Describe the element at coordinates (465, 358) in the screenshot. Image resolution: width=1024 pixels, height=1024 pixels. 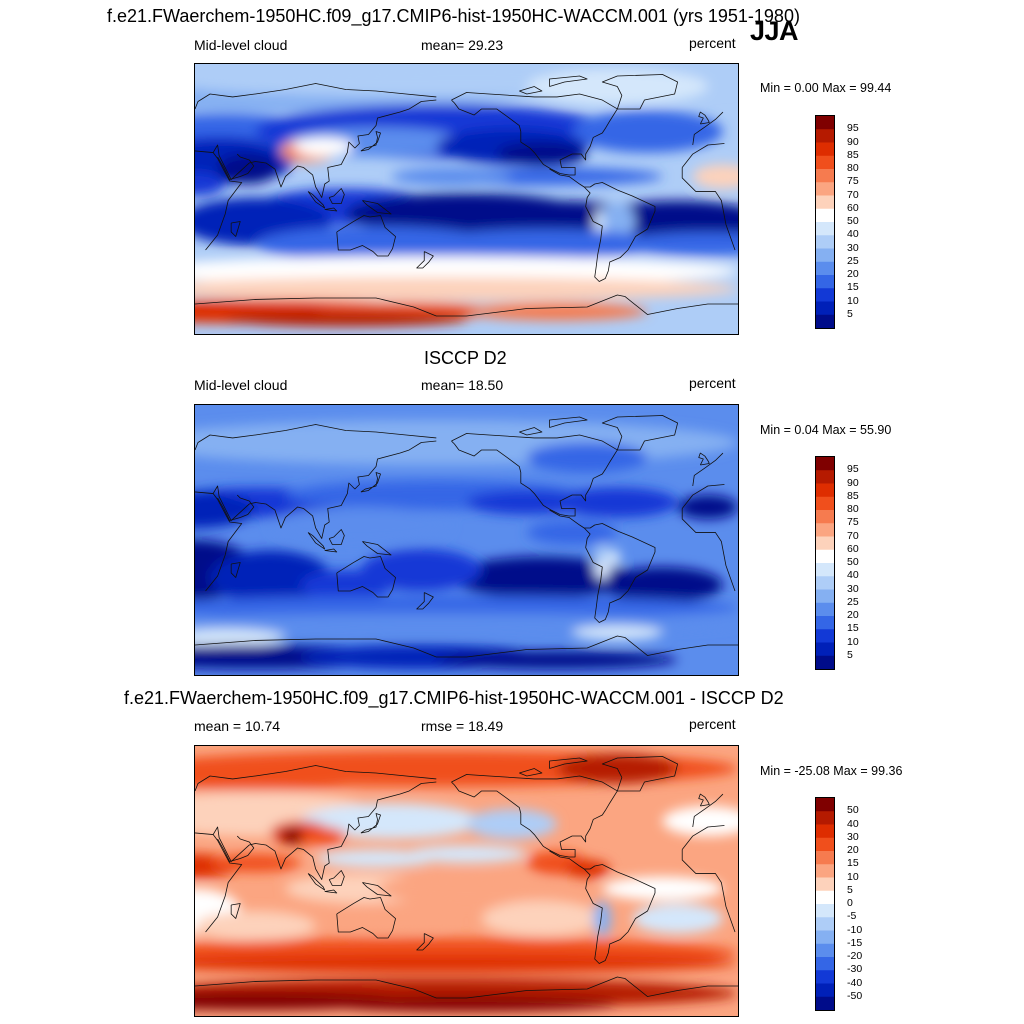
I see `panel-2-title: ISCCP D2` at that location.